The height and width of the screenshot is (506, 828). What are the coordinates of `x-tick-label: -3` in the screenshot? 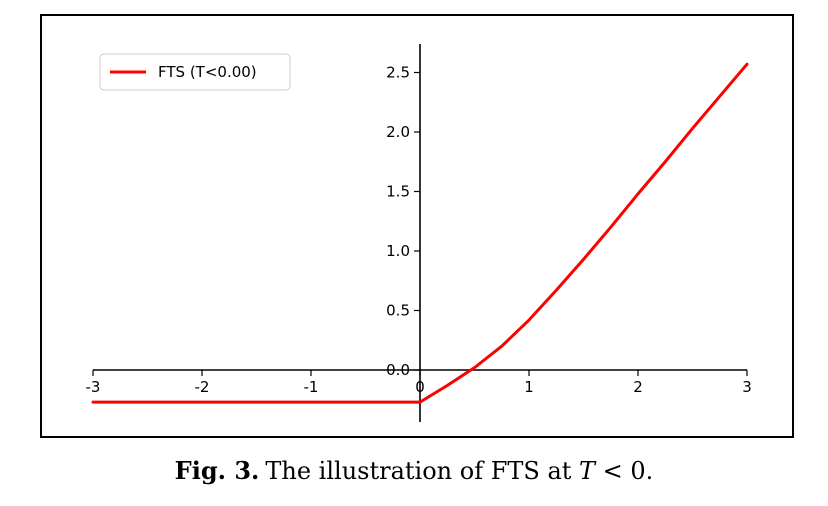 It's located at (93, 387).